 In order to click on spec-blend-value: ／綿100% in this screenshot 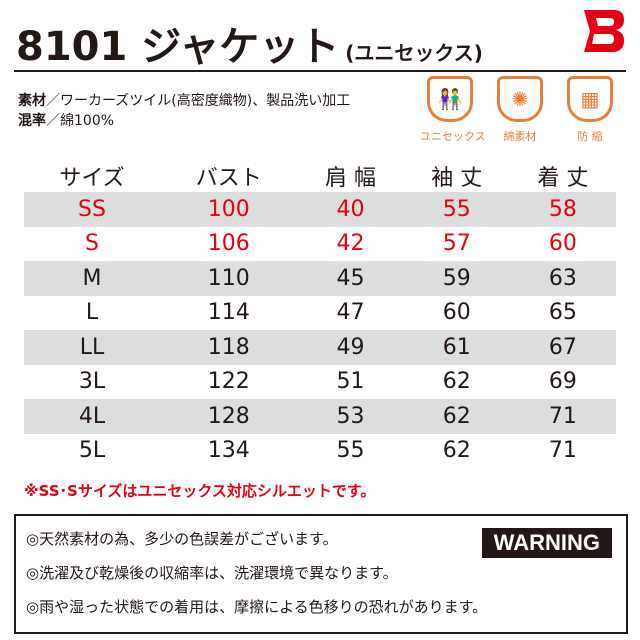, I will do `click(80, 121)`.